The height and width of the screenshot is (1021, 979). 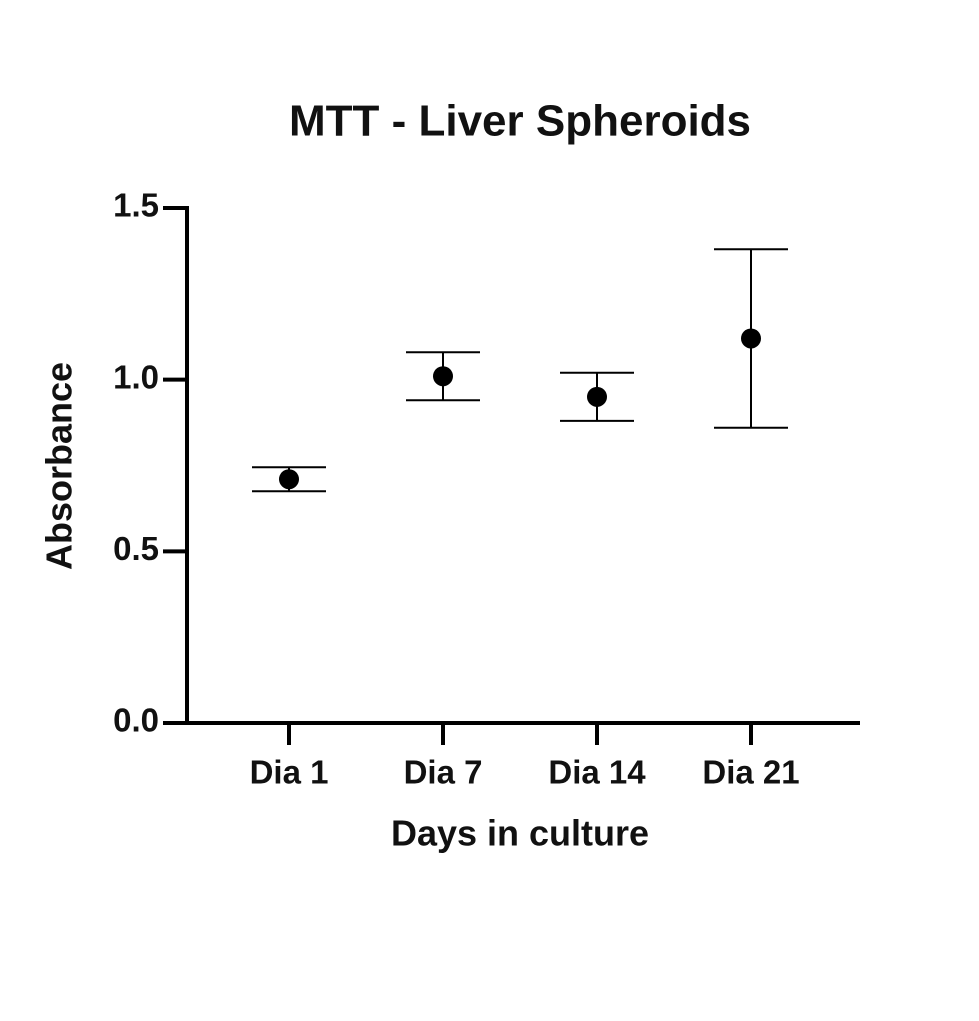 I want to click on x-tick-label: Dia 21, so click(x=750, y=772).